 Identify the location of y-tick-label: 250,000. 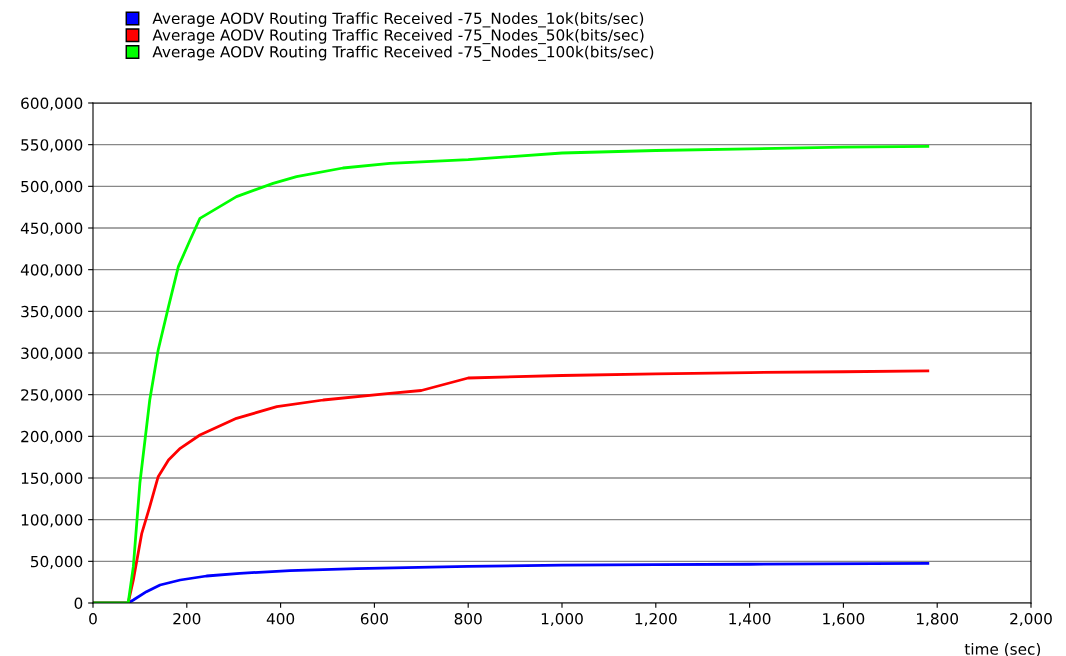
(52, 396).